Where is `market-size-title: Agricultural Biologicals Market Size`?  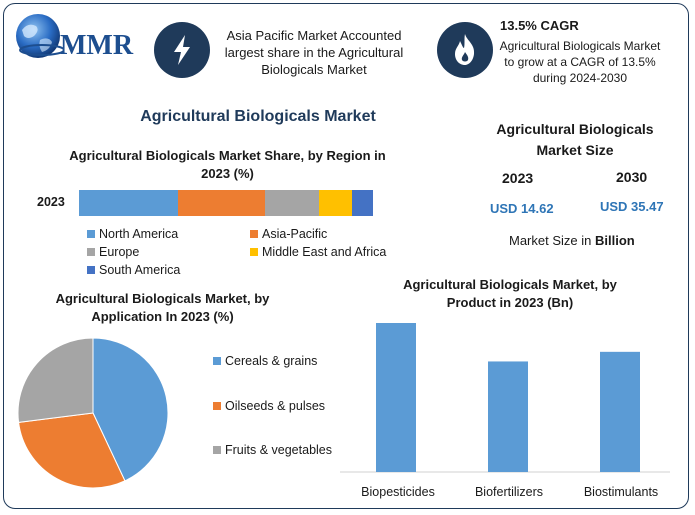 market-size-title: Agricultural Biologicals Market Size is located at coordinates (575, 139).